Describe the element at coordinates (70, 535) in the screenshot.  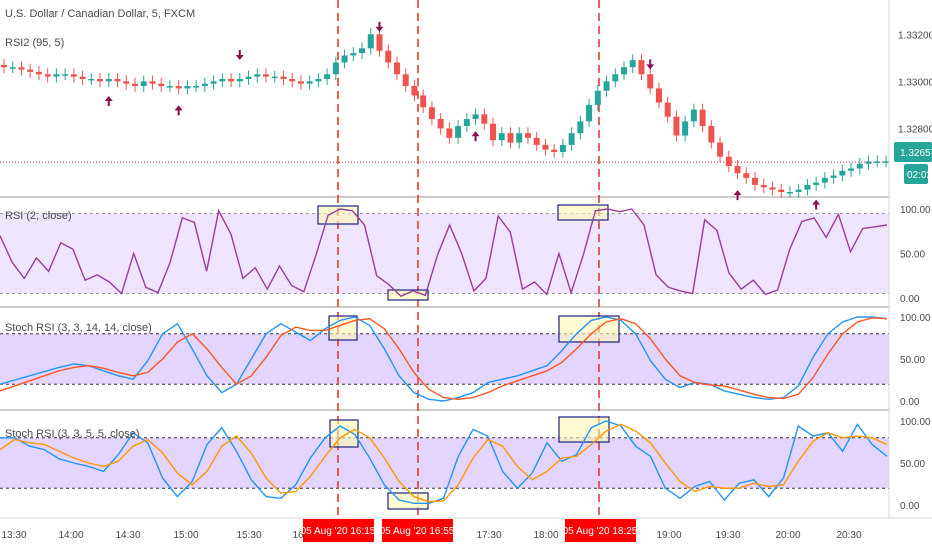
I see `time-label-1: 14:00` at that location.